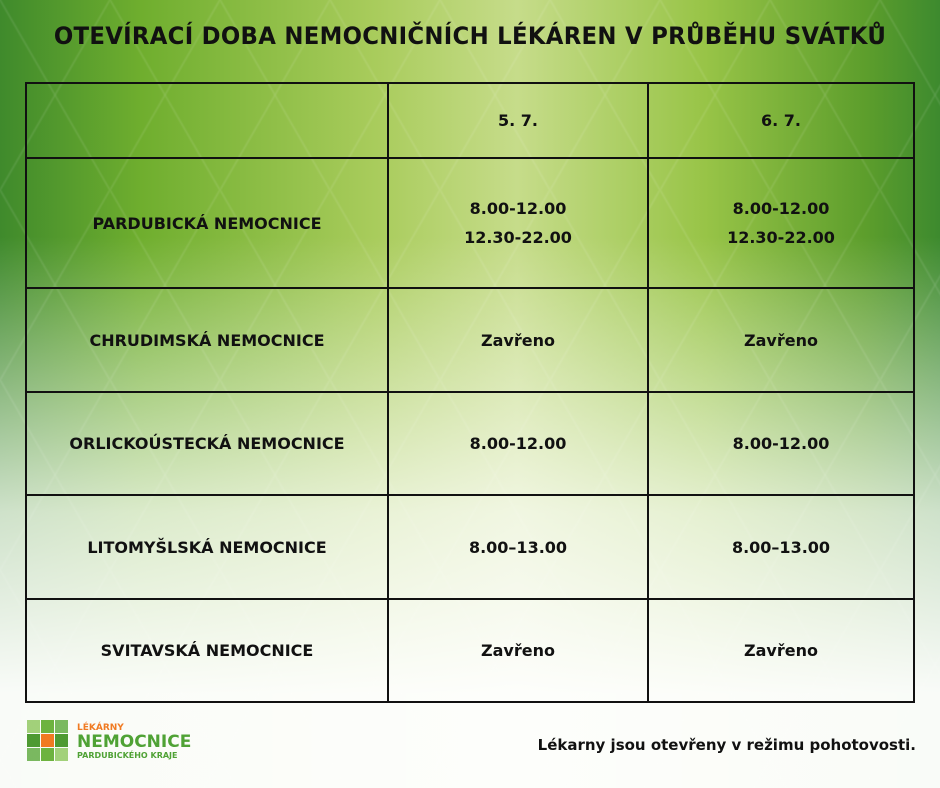 The image size is (940, 788). I want to click on header-date-1: 5. 7., so click(518, 120).